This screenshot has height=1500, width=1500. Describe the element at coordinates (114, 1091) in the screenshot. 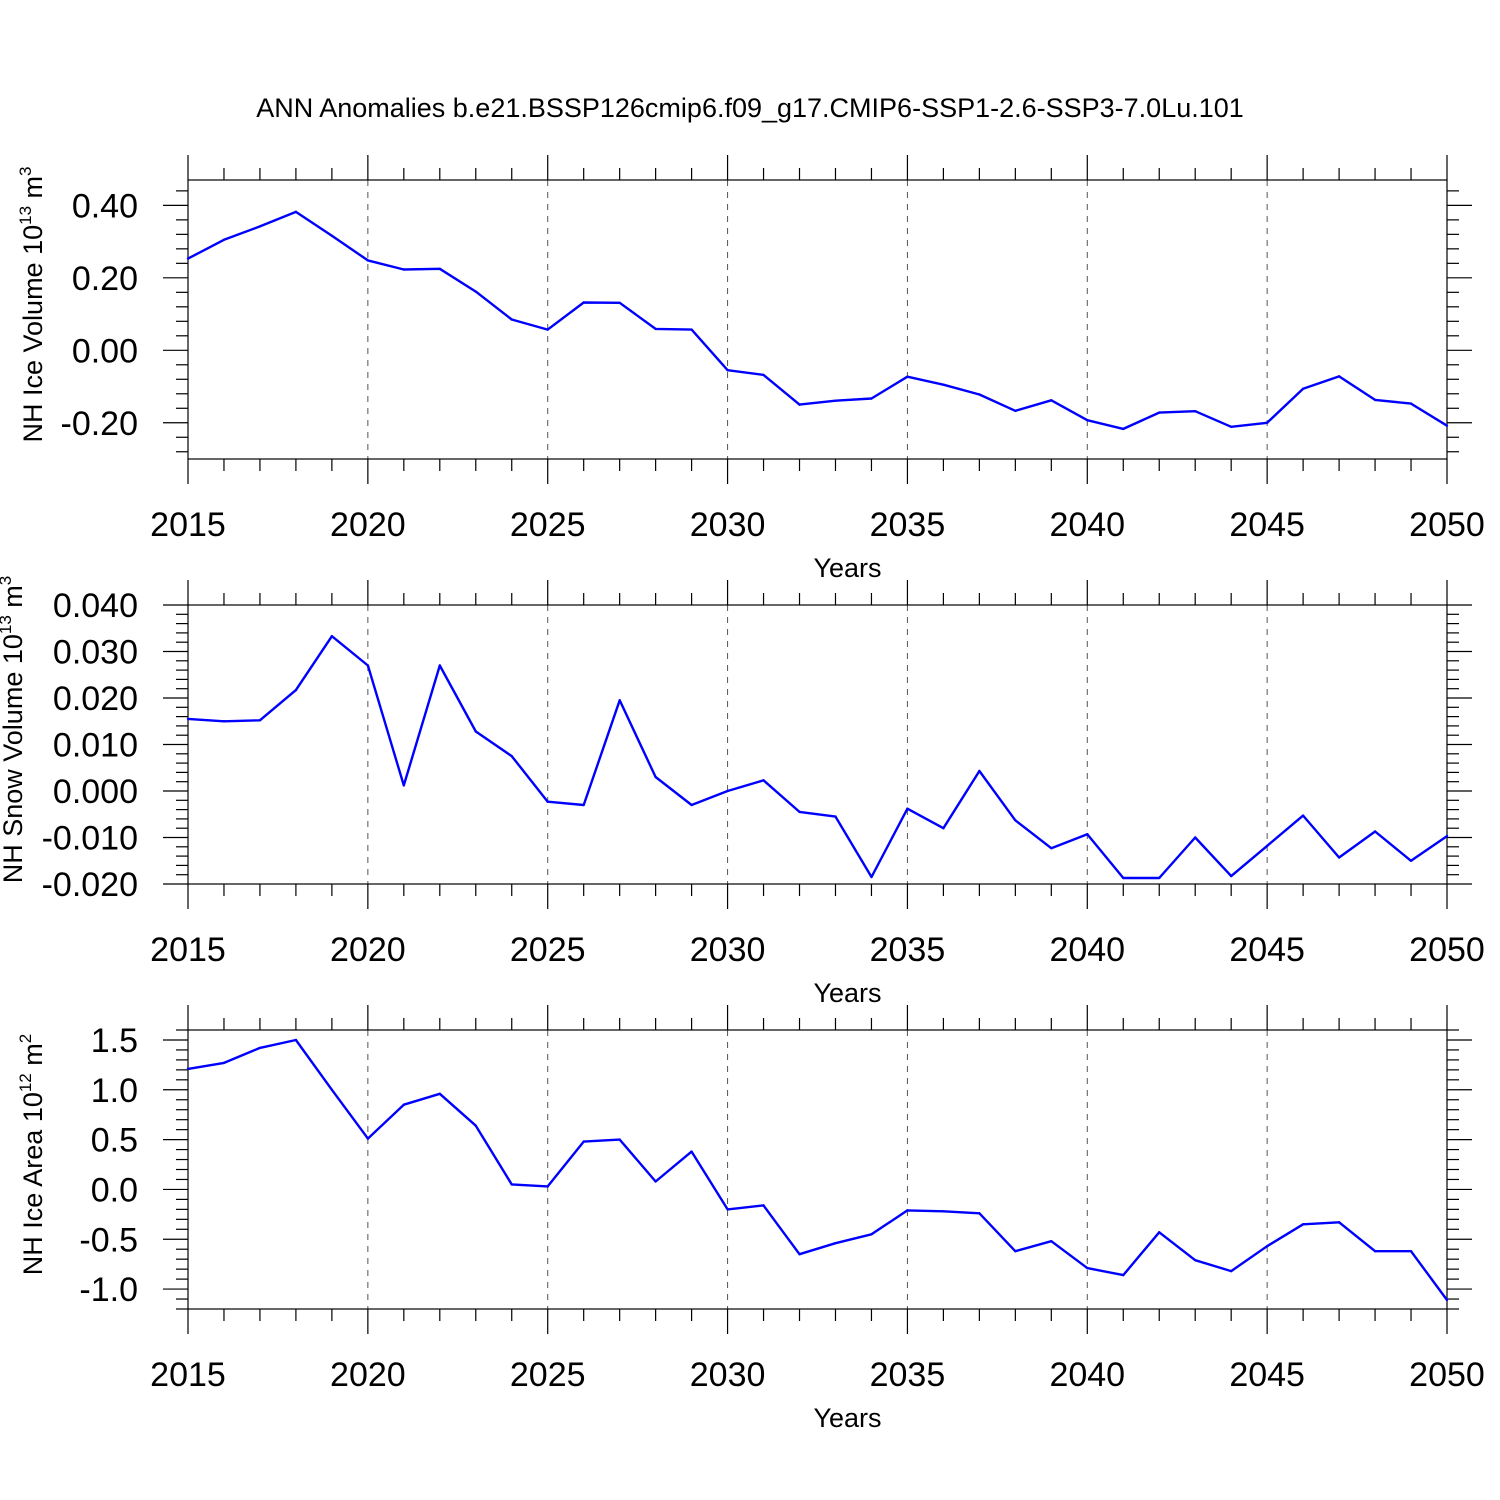

I see `y-tick-label: 1.0` at that location.